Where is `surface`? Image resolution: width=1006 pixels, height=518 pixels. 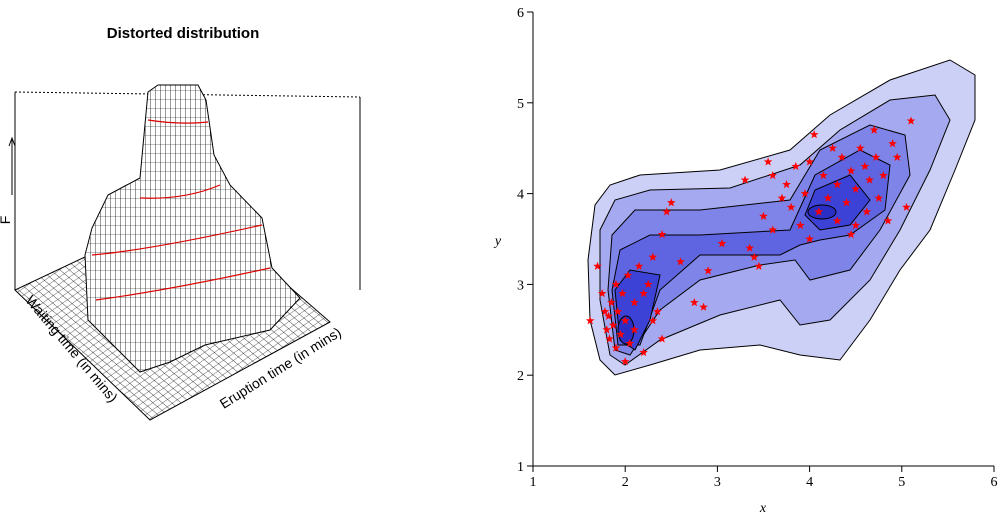
surface is located at coordinates (192, 228).